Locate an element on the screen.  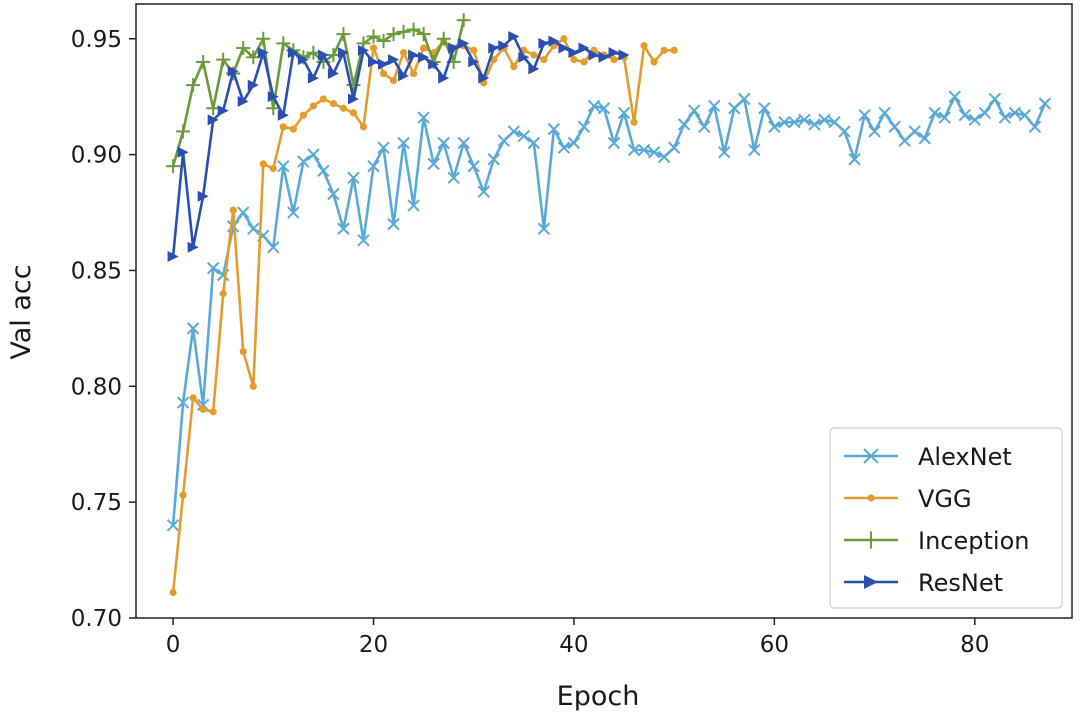
legend-marker-resnet is located at coordinates (871, 582).